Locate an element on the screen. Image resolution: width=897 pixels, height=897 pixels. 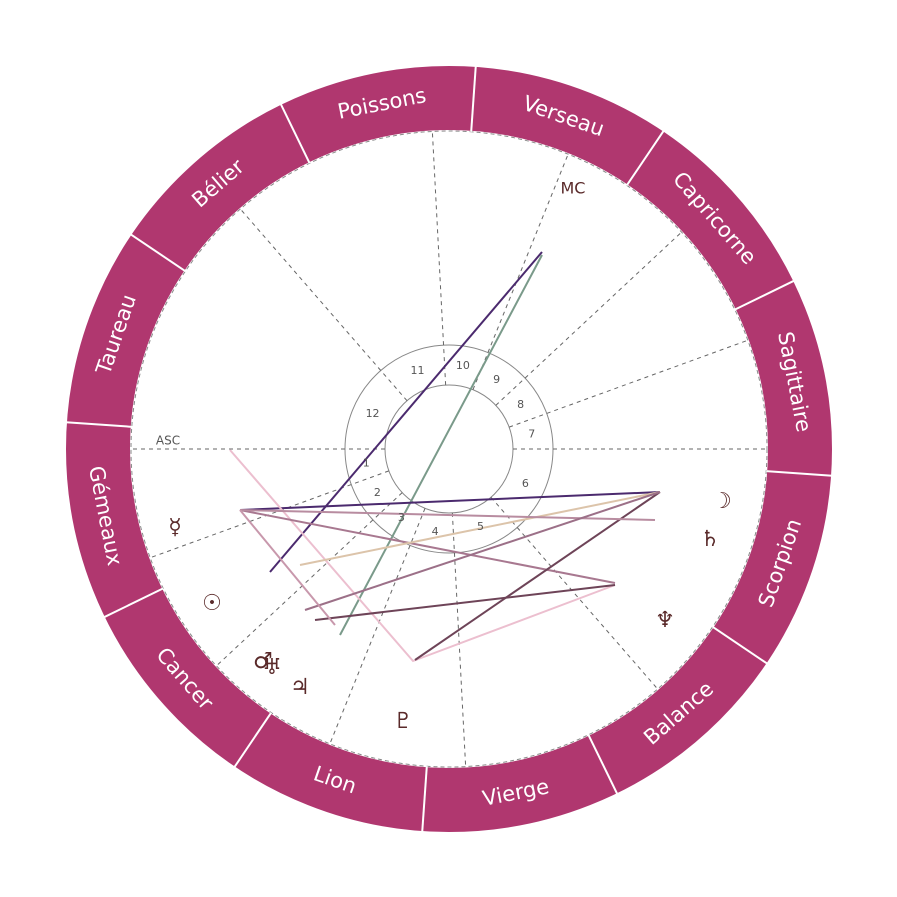
planet-glyph: ♃ is located at coordinates (300, 687).